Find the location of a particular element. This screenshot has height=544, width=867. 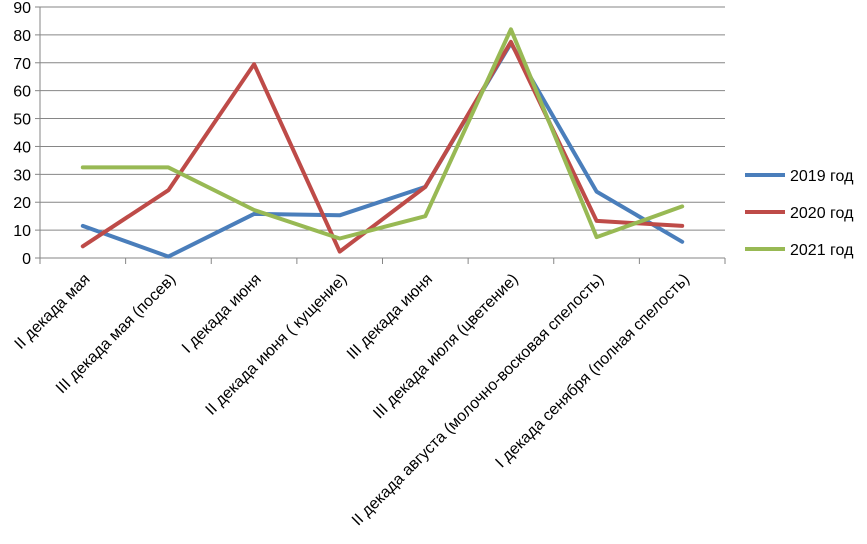

y-tick-label: 20 is located at coordinates (22, 203).